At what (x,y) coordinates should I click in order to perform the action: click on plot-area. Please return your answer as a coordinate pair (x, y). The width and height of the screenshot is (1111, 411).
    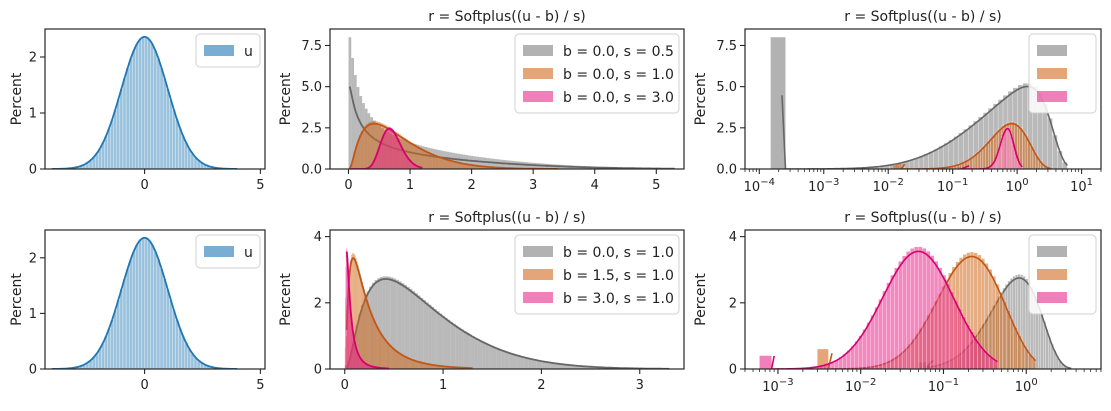
    Looking at the image, I should click on (511, 103).